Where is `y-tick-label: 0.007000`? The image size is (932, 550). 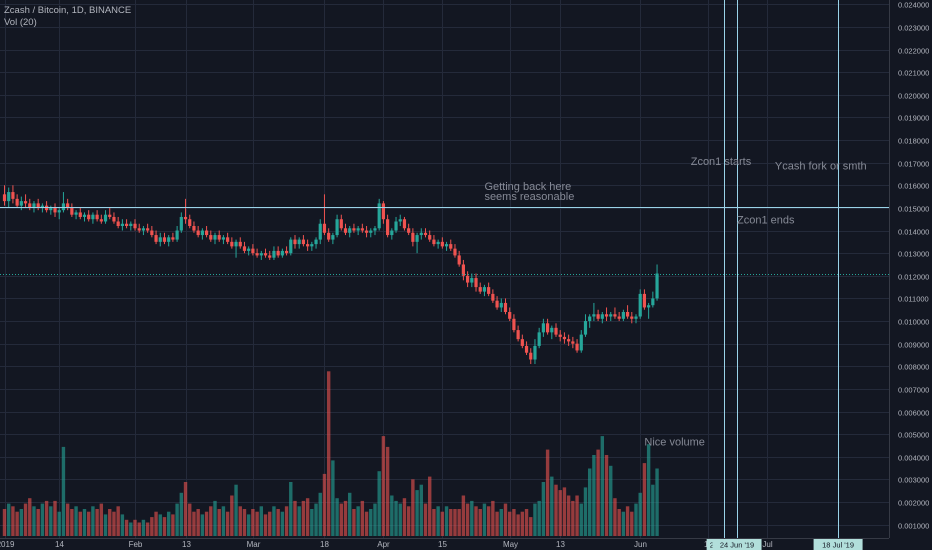
y-tick-label: 0.007000 is located at coordinates (913, 390).